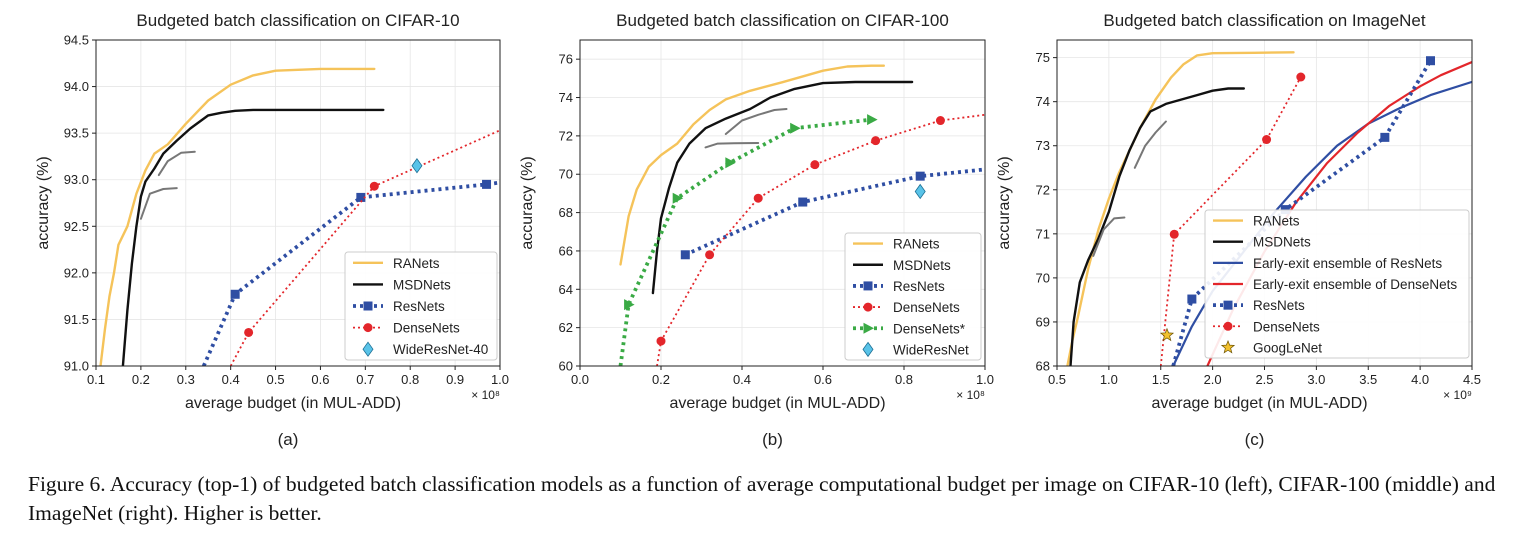  What do you see at coordinates (1043, 233) in the screenshot?
I see `y-tick-label: 71` at bounding box center [1043, 233].